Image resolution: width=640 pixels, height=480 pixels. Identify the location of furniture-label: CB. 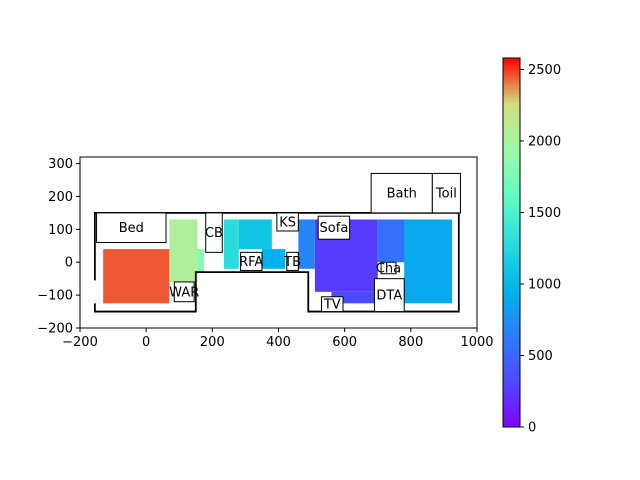
(214, 233).